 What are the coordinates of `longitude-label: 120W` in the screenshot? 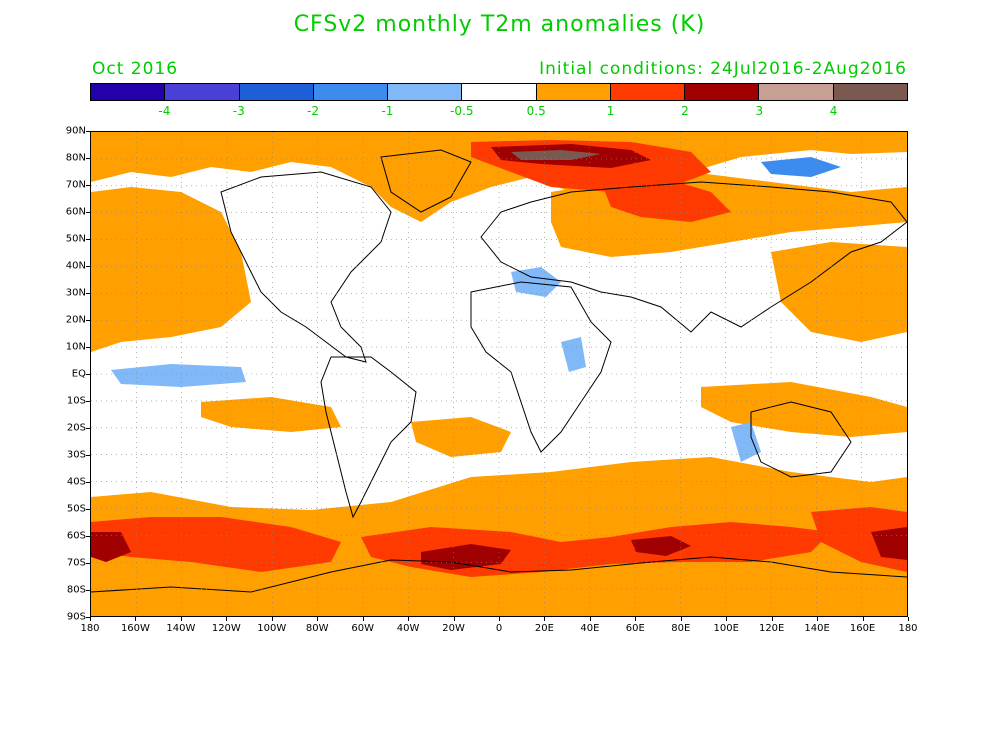 It's located at (226, 628).